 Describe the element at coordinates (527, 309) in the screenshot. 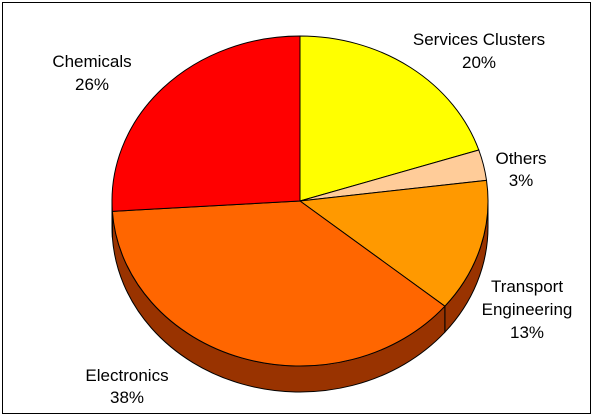

I see `slice-label-transport-engineering-line2: Engineering` at that location.